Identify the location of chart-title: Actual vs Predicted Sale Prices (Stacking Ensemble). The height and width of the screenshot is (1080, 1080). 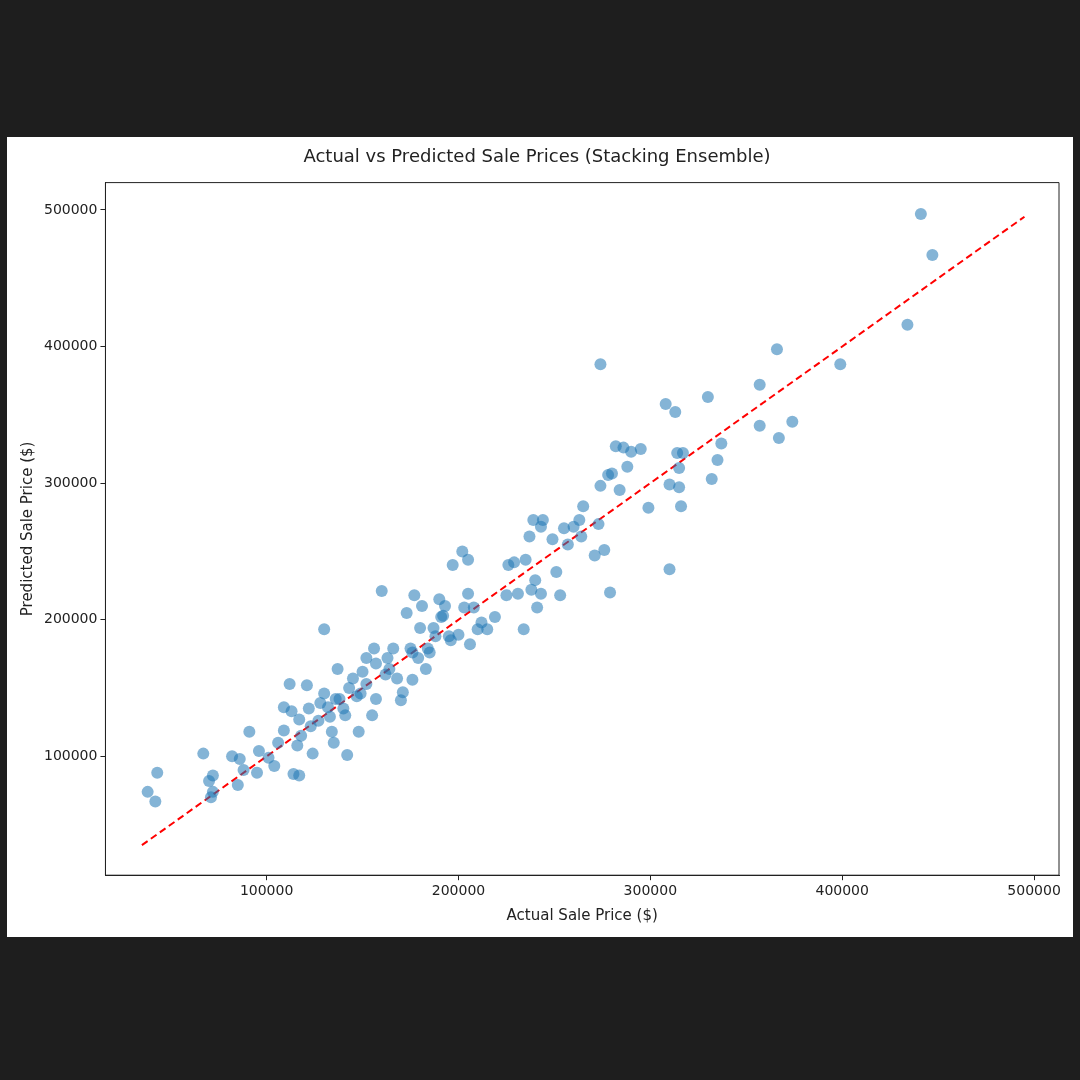
(537, 156).